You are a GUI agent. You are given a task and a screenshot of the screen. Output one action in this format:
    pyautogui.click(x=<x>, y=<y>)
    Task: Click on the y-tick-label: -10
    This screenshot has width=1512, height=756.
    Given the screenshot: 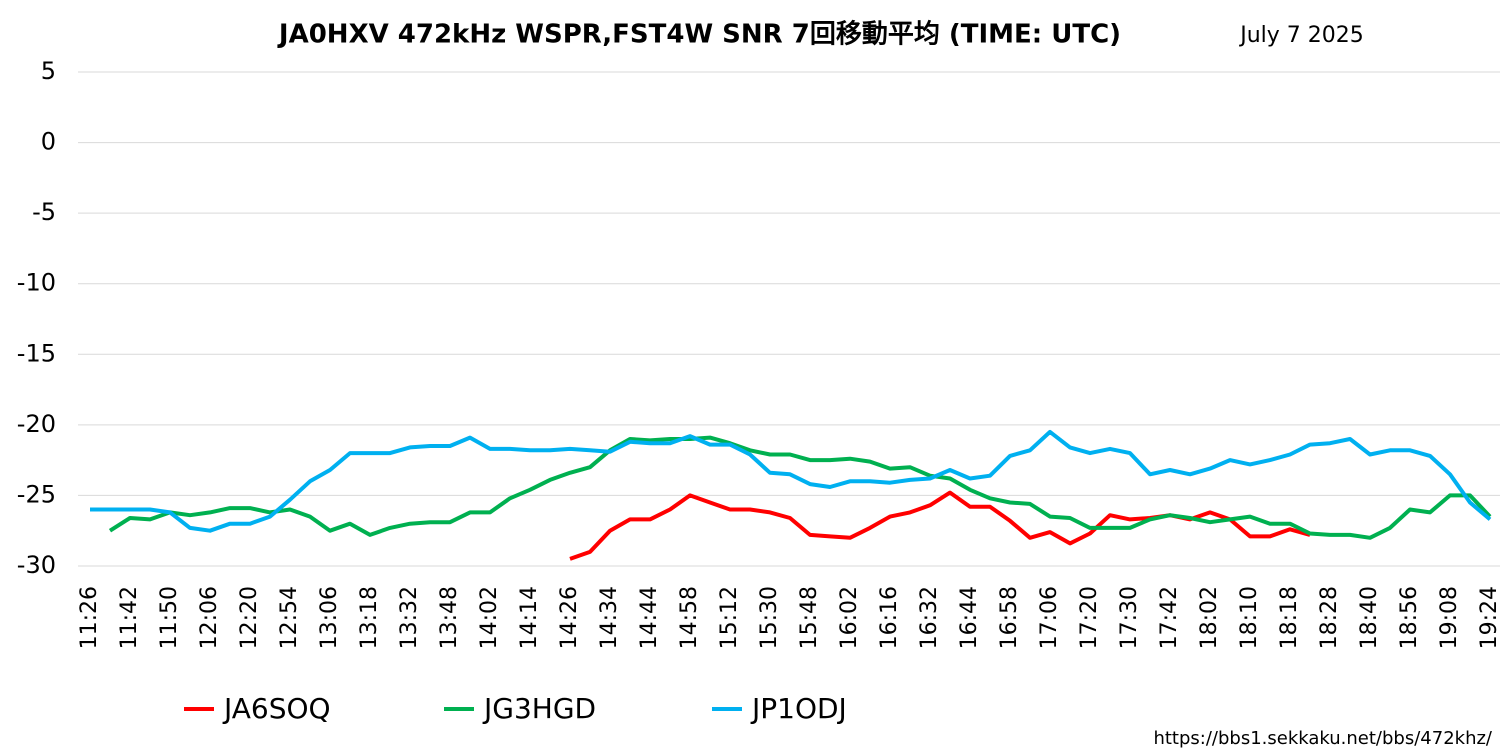 What is the action you would take?
    pyautogui.click(x=36, y=283)
    